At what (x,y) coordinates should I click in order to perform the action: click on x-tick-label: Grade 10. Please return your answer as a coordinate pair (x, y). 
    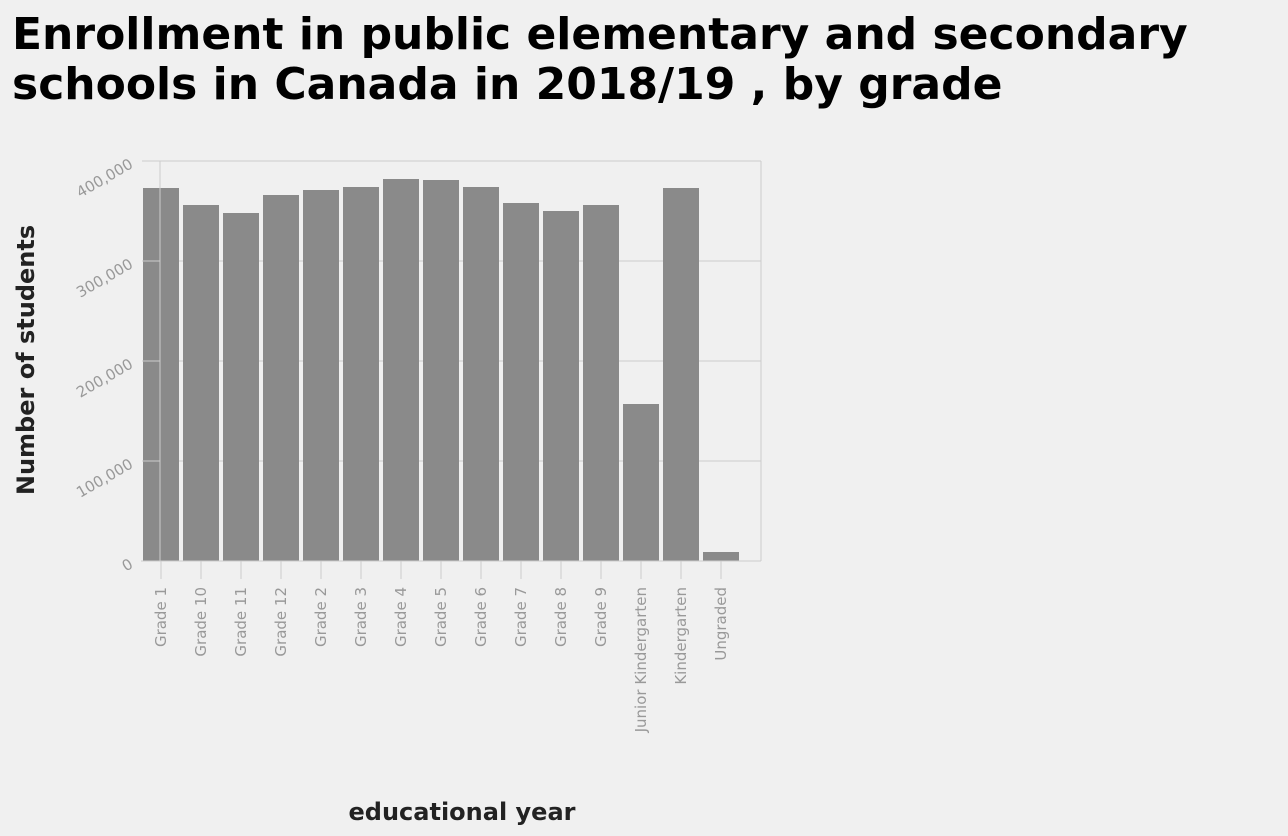
    Looking at the image, I should click on (201, 622).